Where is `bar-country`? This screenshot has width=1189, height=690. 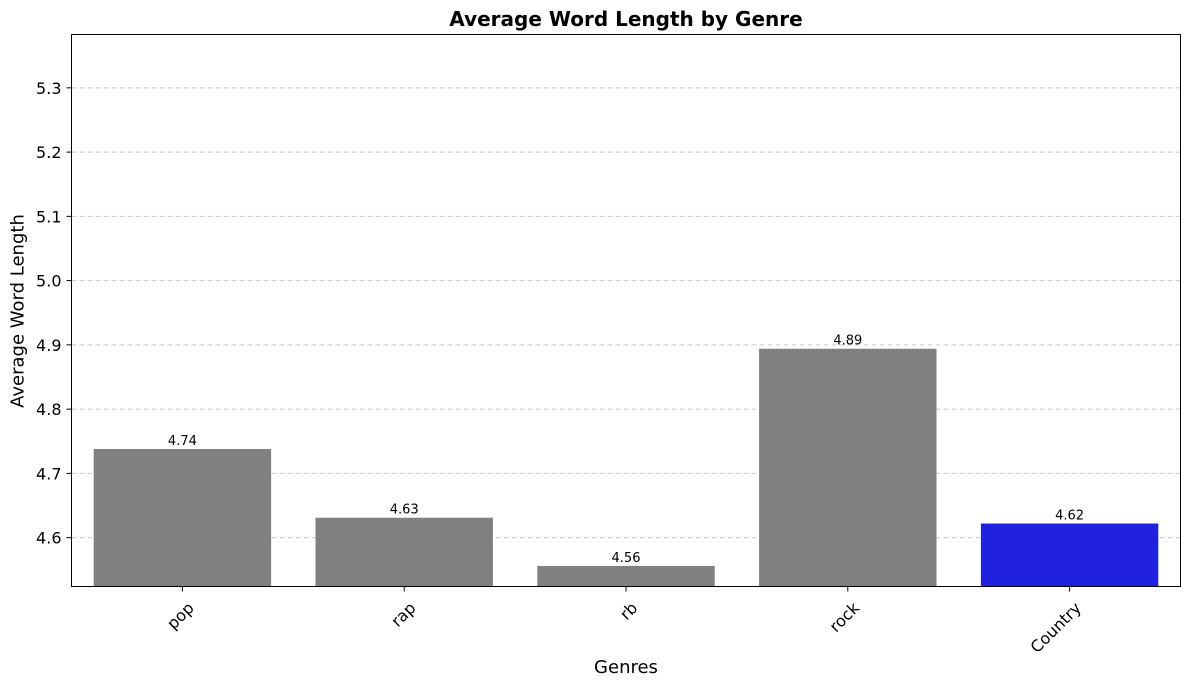
bar-country is located at coordinates (1069, 555).